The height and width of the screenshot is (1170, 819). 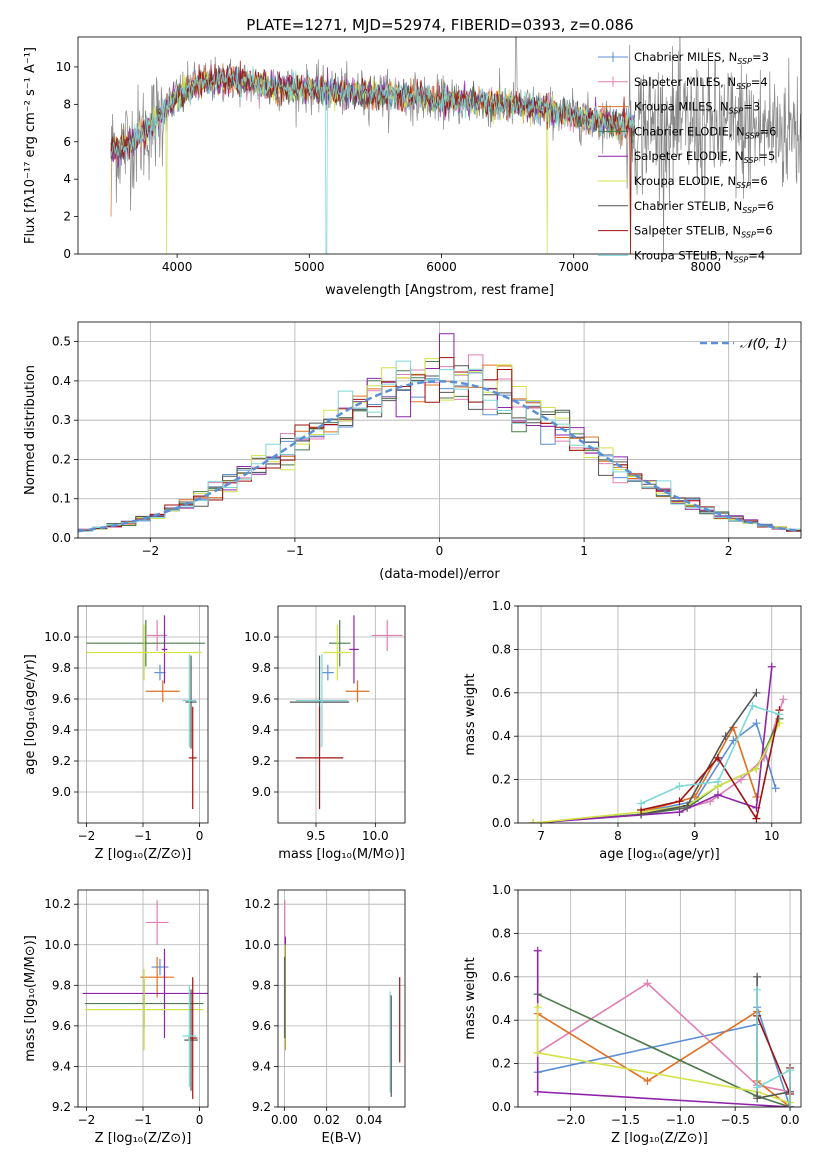 What do you see at coordinates (30, 998) in the screenshot?
I see `y-axis-label: mass [log₁₀(M/M⊙)]` at bounding box center [30, 998].